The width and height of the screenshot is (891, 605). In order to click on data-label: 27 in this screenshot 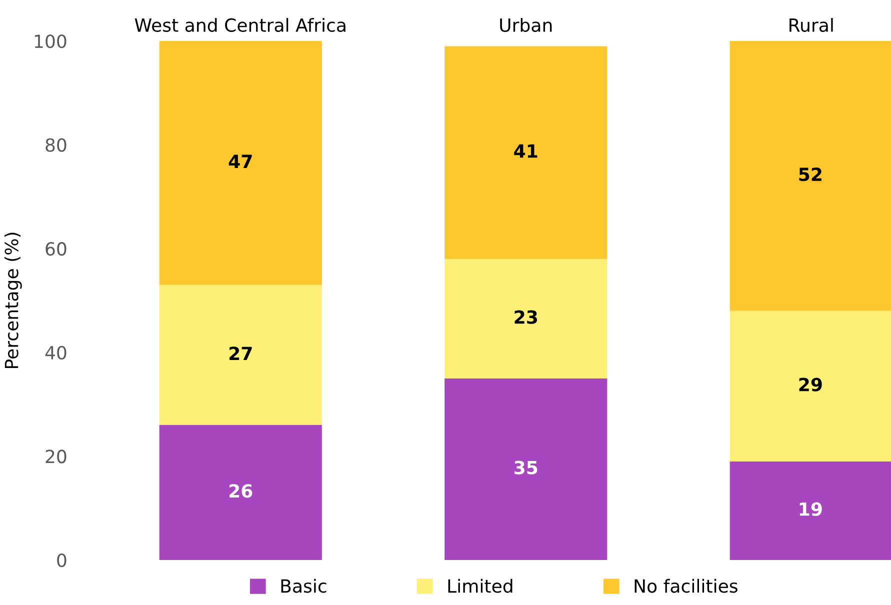, I will do `click(240, 353)`.